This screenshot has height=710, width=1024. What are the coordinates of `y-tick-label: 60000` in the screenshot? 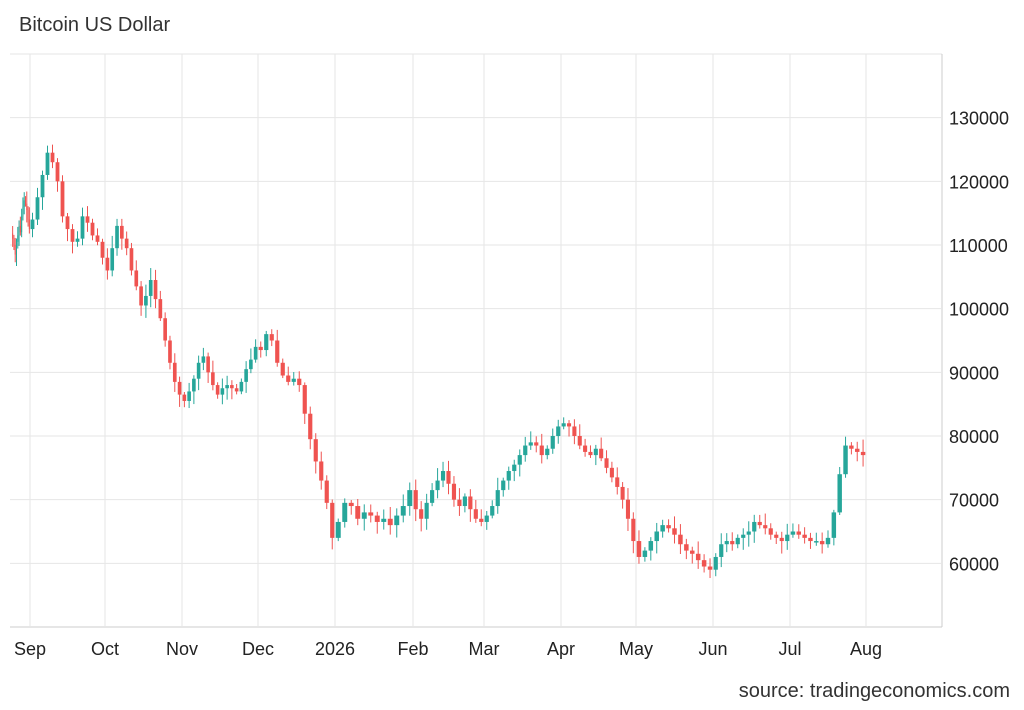 It's located at (974, 564).